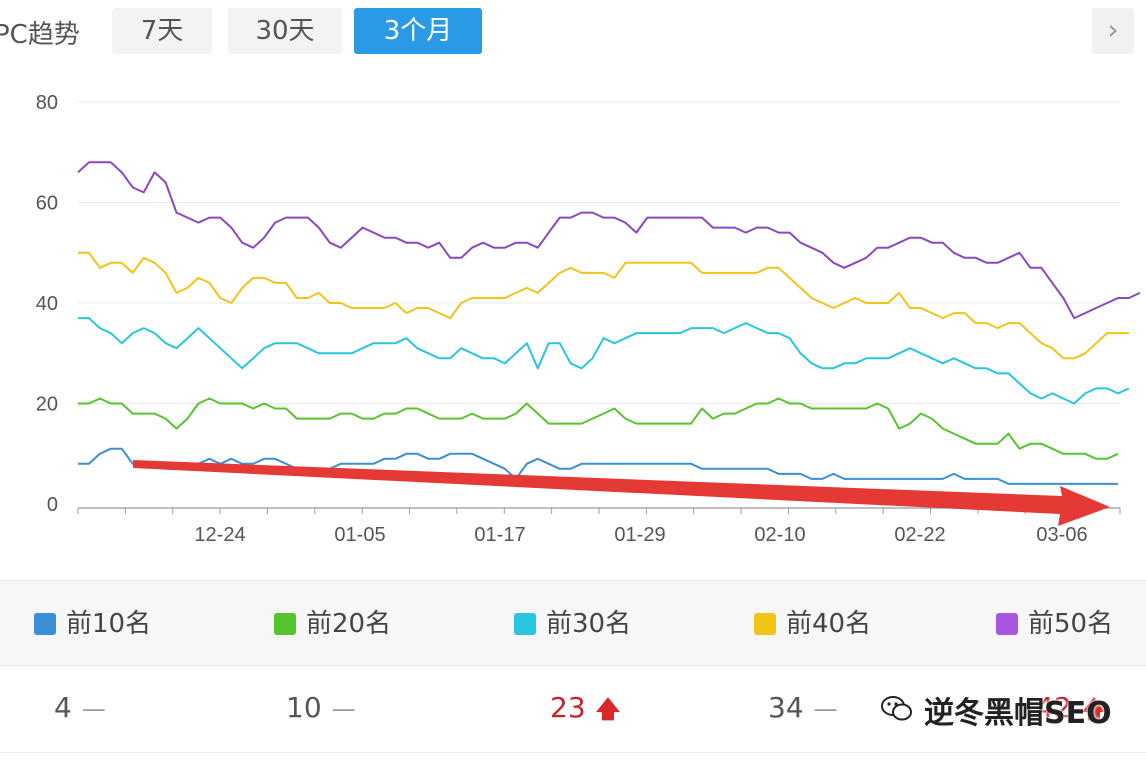 The image size is (1146, 766). Describe the element at coordinates (779, 535) in the screenshot. I see `x-tick-label: 02-10` at that location.